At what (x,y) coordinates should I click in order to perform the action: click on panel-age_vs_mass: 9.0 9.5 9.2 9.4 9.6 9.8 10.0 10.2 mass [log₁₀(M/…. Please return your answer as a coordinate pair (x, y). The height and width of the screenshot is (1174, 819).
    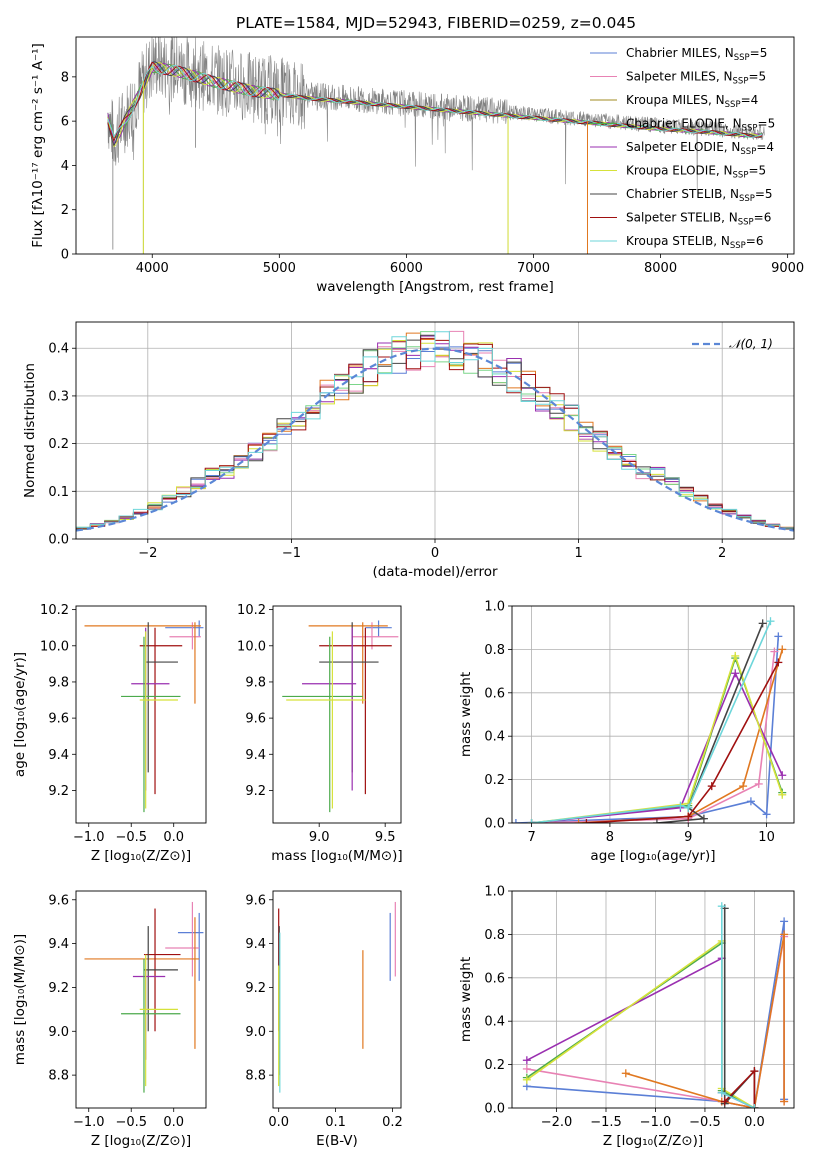
    Looking at the image, I should click on (320, 733).